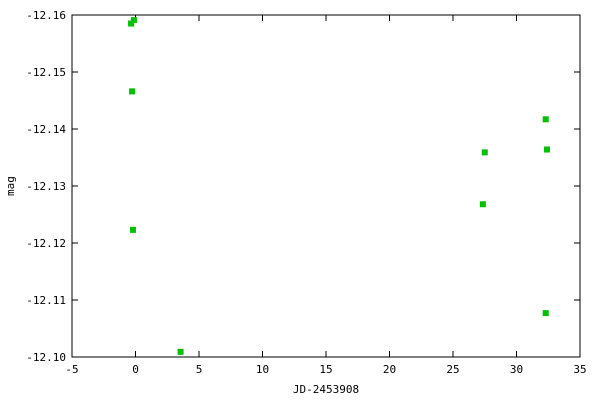 This screenshot has width=600, height=400. What do you see at coordinates (46, 357) in the screenshot?
I see `y-tick-label: -12.10` at bounding box center [46, 357].